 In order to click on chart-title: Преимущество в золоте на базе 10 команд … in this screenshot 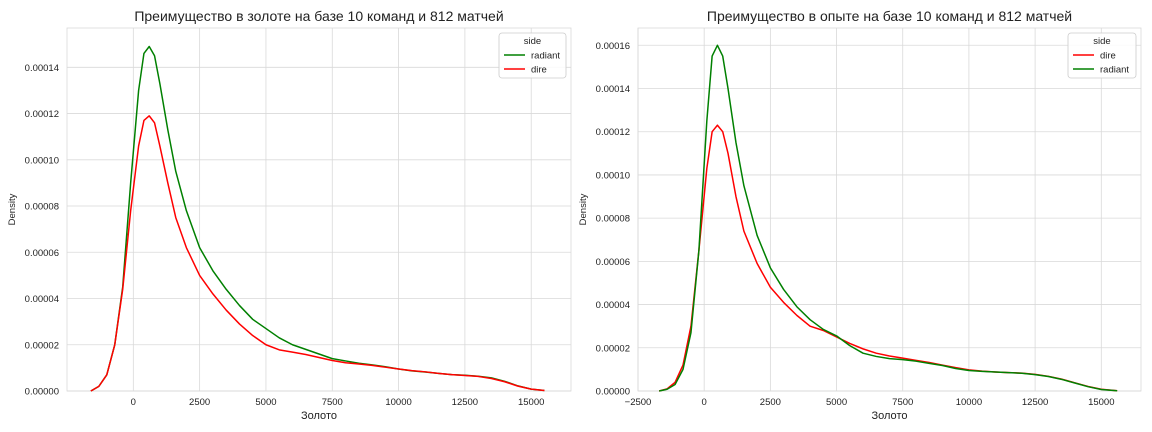, I will do `click(318, 16)`.